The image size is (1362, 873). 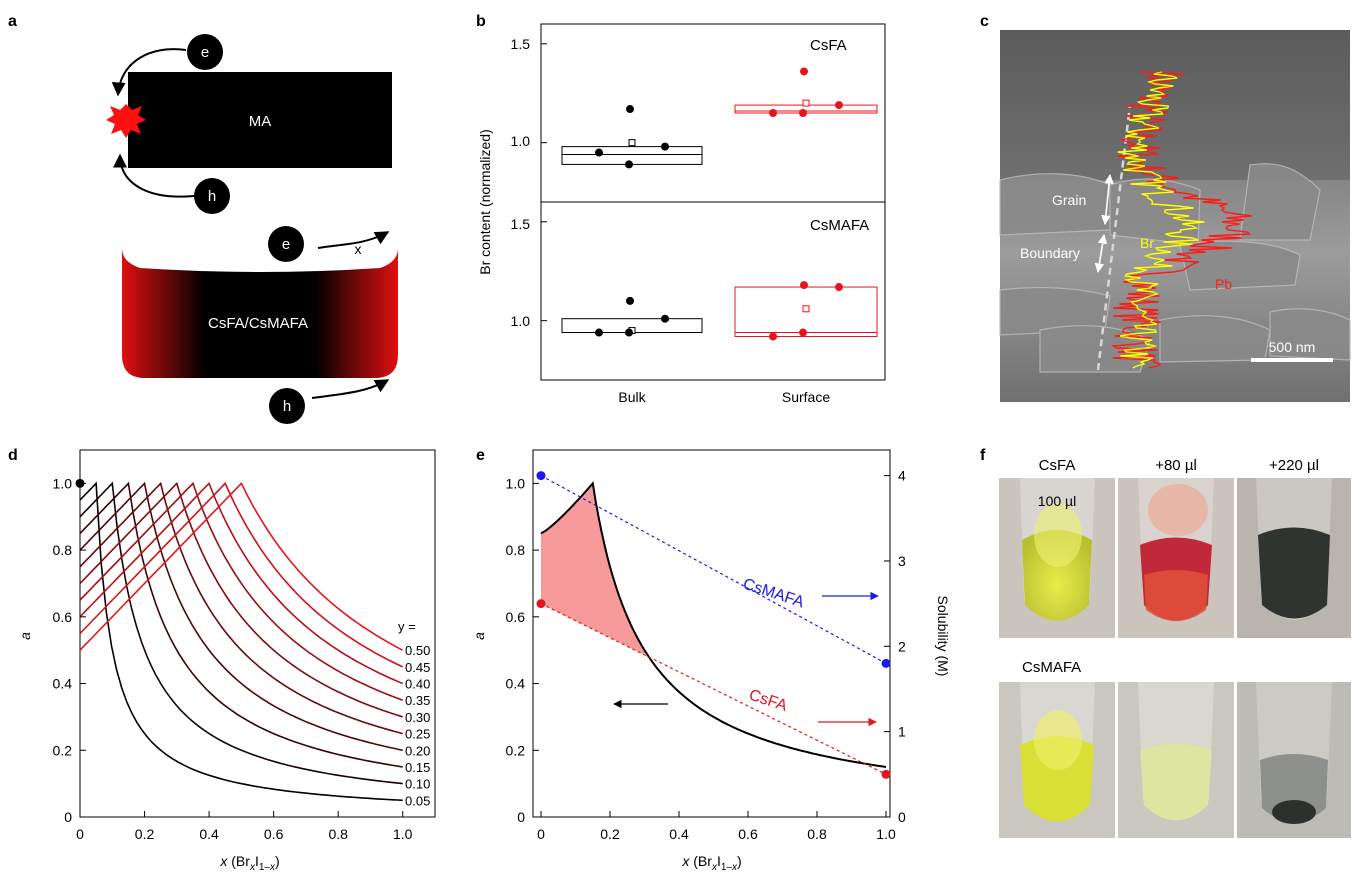 What do you see at coordinates (485, 202) in the screenshot?
I see `b-ylabel: Br content (normalized)` at bounding box center [485, 202].